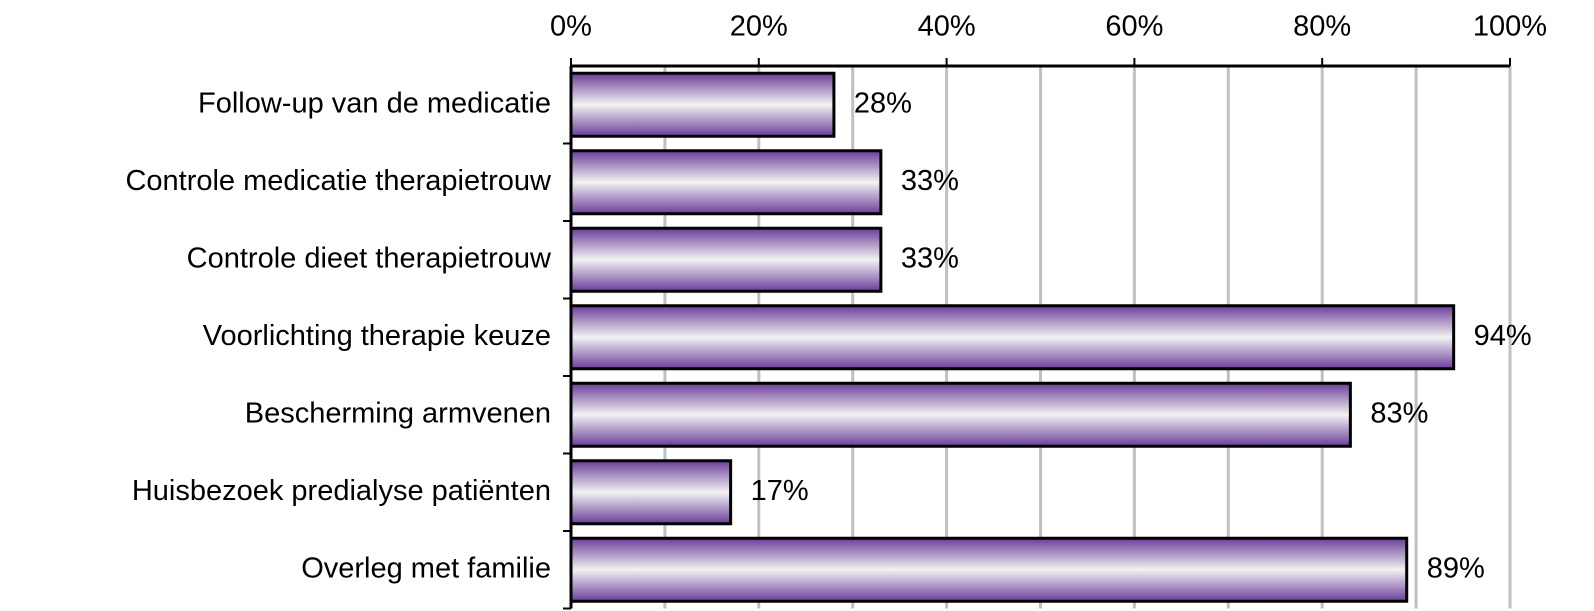 The height and width of the screenshot is (611, 1594). I want to click on value-label: 28%, so click(883, 103).